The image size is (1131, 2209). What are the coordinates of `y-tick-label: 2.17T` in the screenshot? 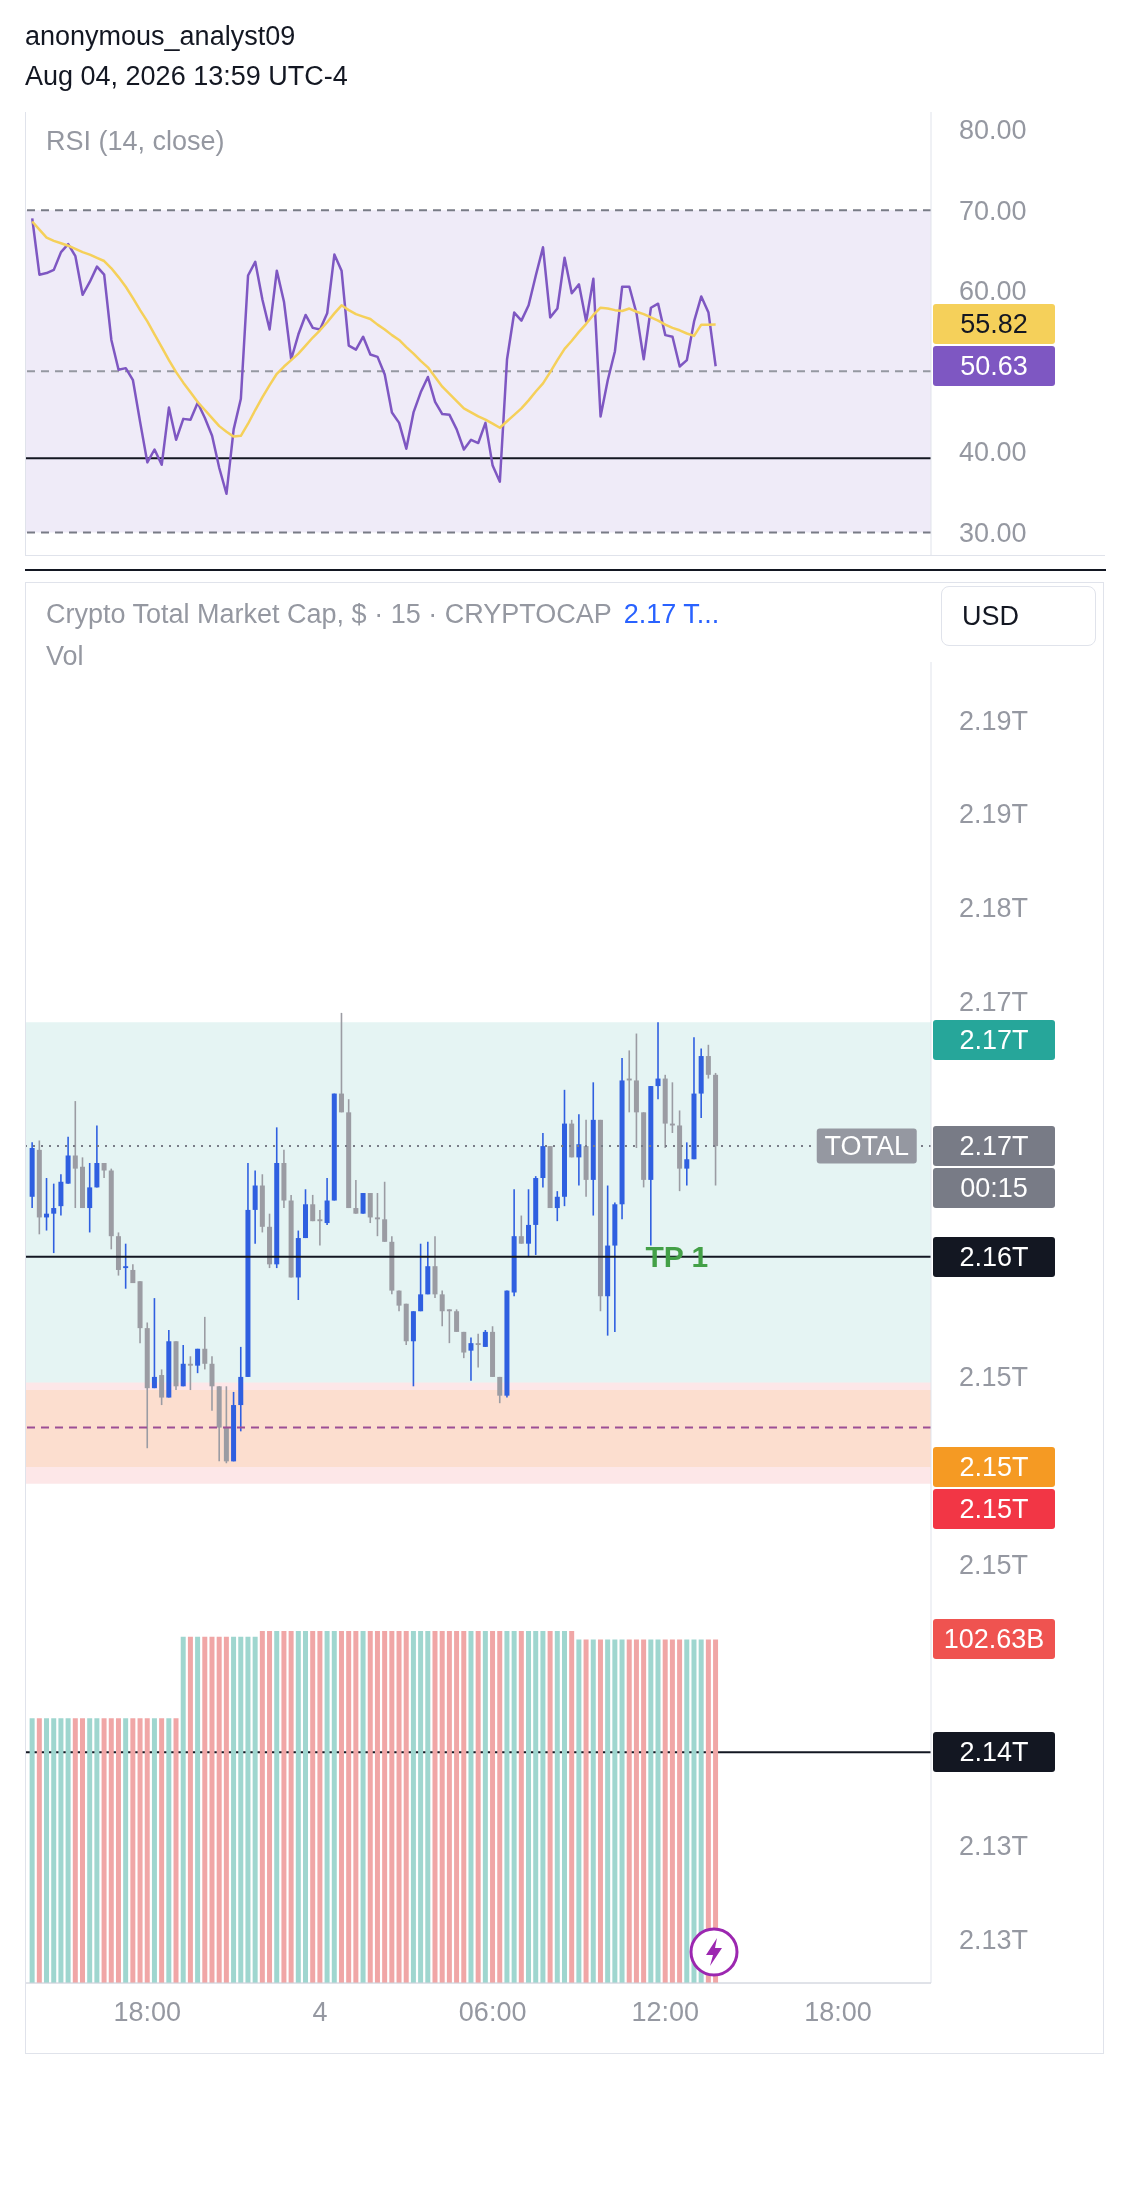 It's located at (994, 1002).